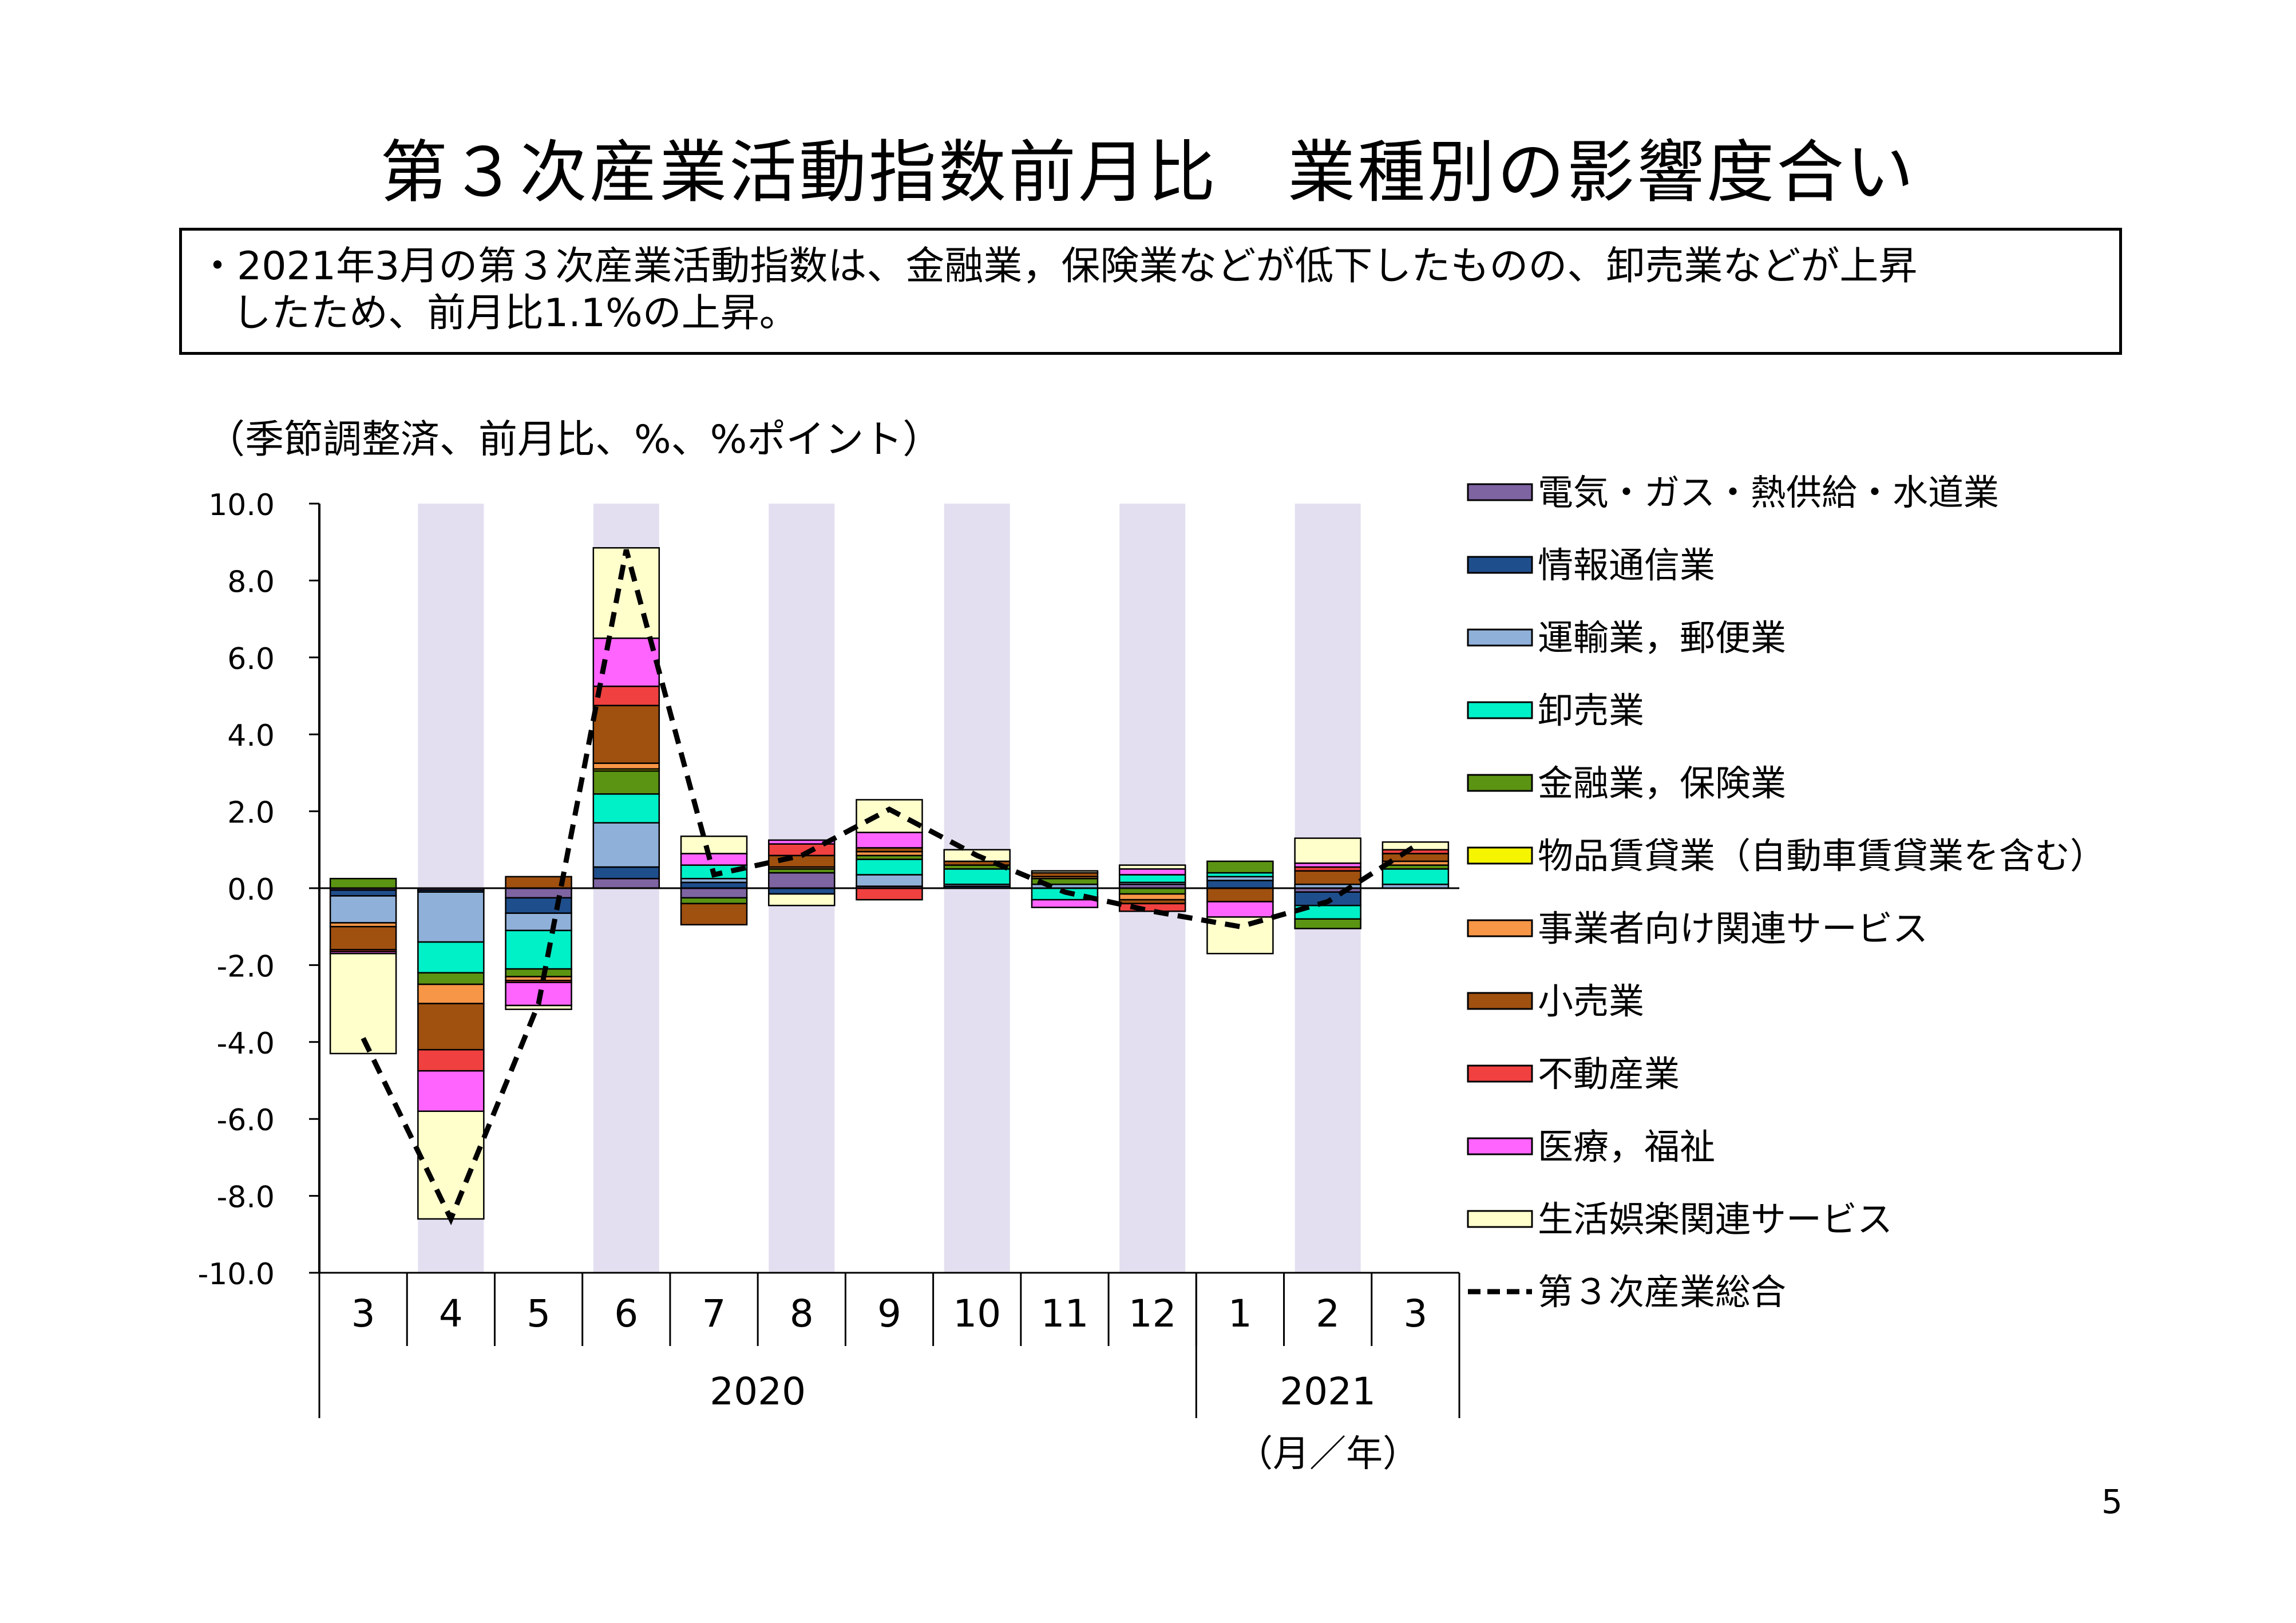 Image resolution: width=2296 pixels, height=1623 pixels. I want to click on y-tick-label: -8.0, so click(246, 1198).